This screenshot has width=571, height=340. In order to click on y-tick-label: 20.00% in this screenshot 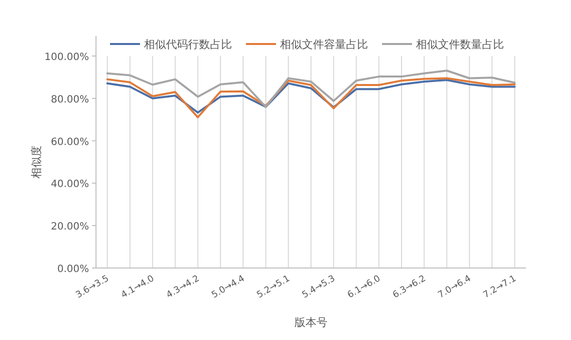, I will do `click(69, 227)`.